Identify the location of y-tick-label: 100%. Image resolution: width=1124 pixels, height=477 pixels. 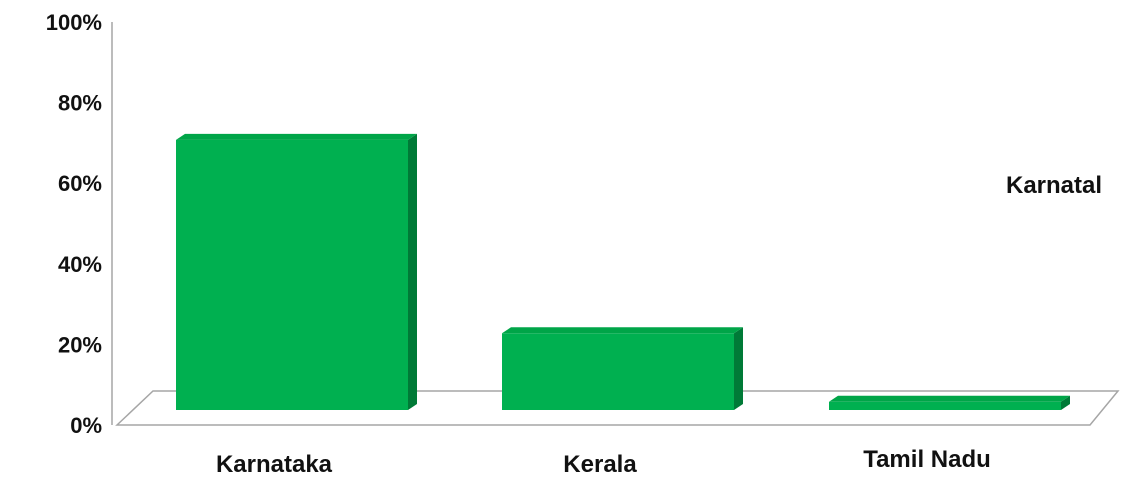
(74, 22).